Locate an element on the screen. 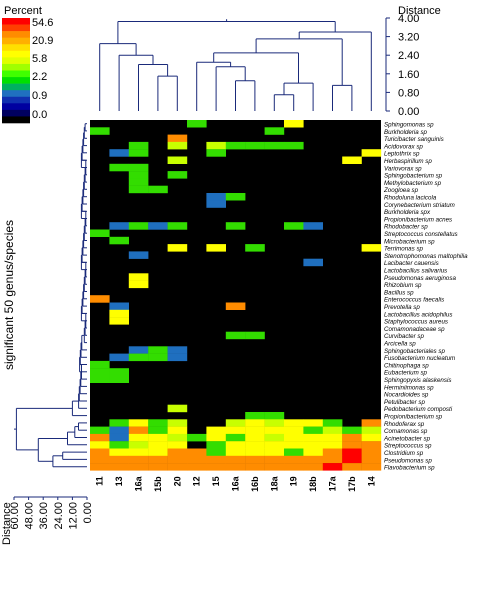  row-label: Chitinophaga sp is located at coordinates (406, 365).